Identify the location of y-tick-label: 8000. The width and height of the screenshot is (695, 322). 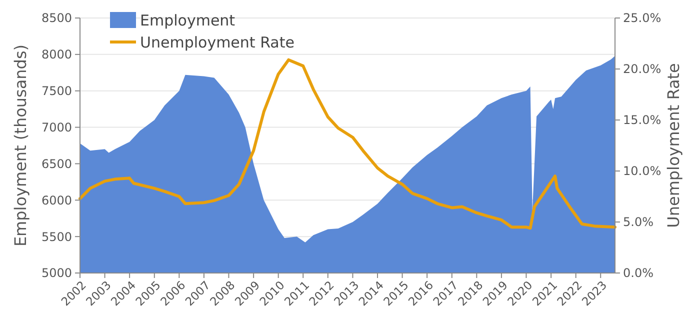
(56, 55).